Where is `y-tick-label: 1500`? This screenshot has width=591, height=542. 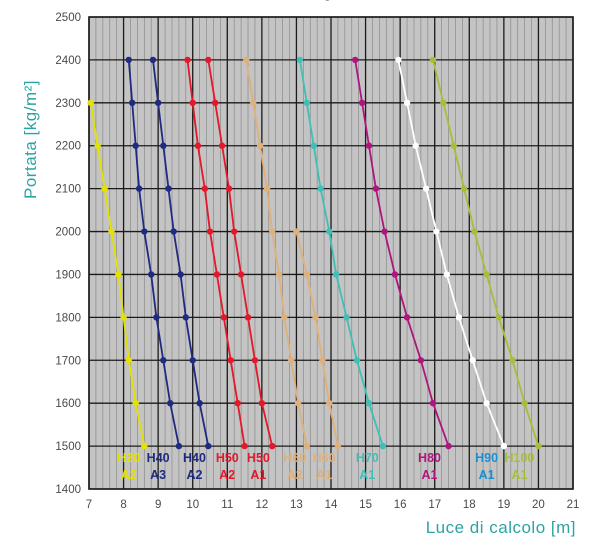 y-tick-label: 1500 is located at coordinates (68, 447).